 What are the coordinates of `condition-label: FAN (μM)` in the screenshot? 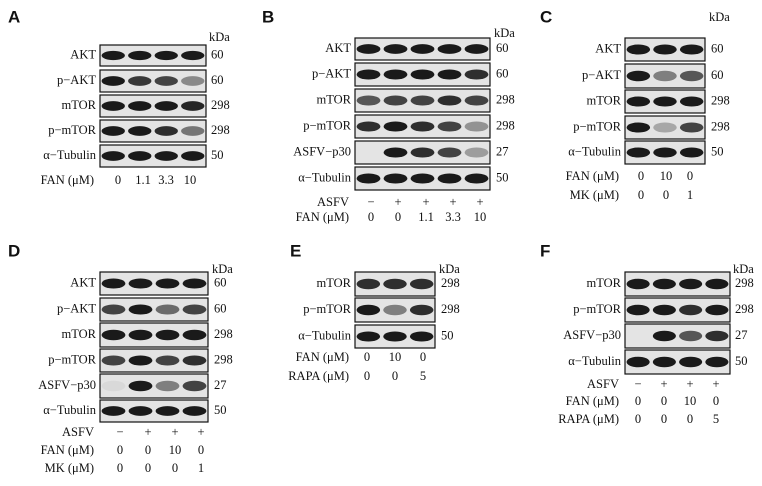 It's located at (67, 450).